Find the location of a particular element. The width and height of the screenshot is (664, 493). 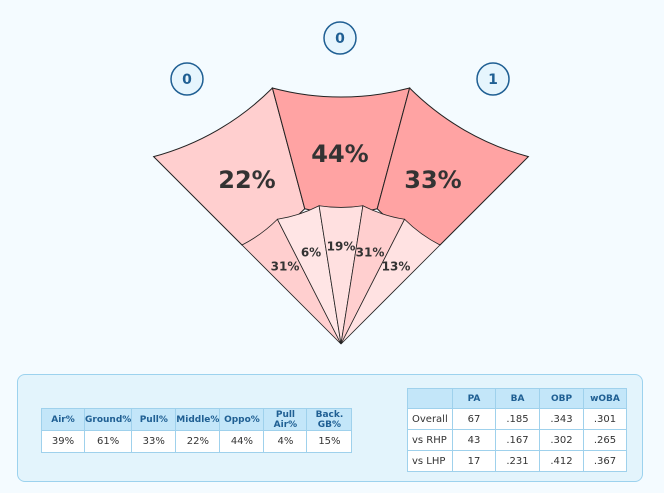

splits-row: Overall 67.185.343.301 is located at coordinates (517, 419).